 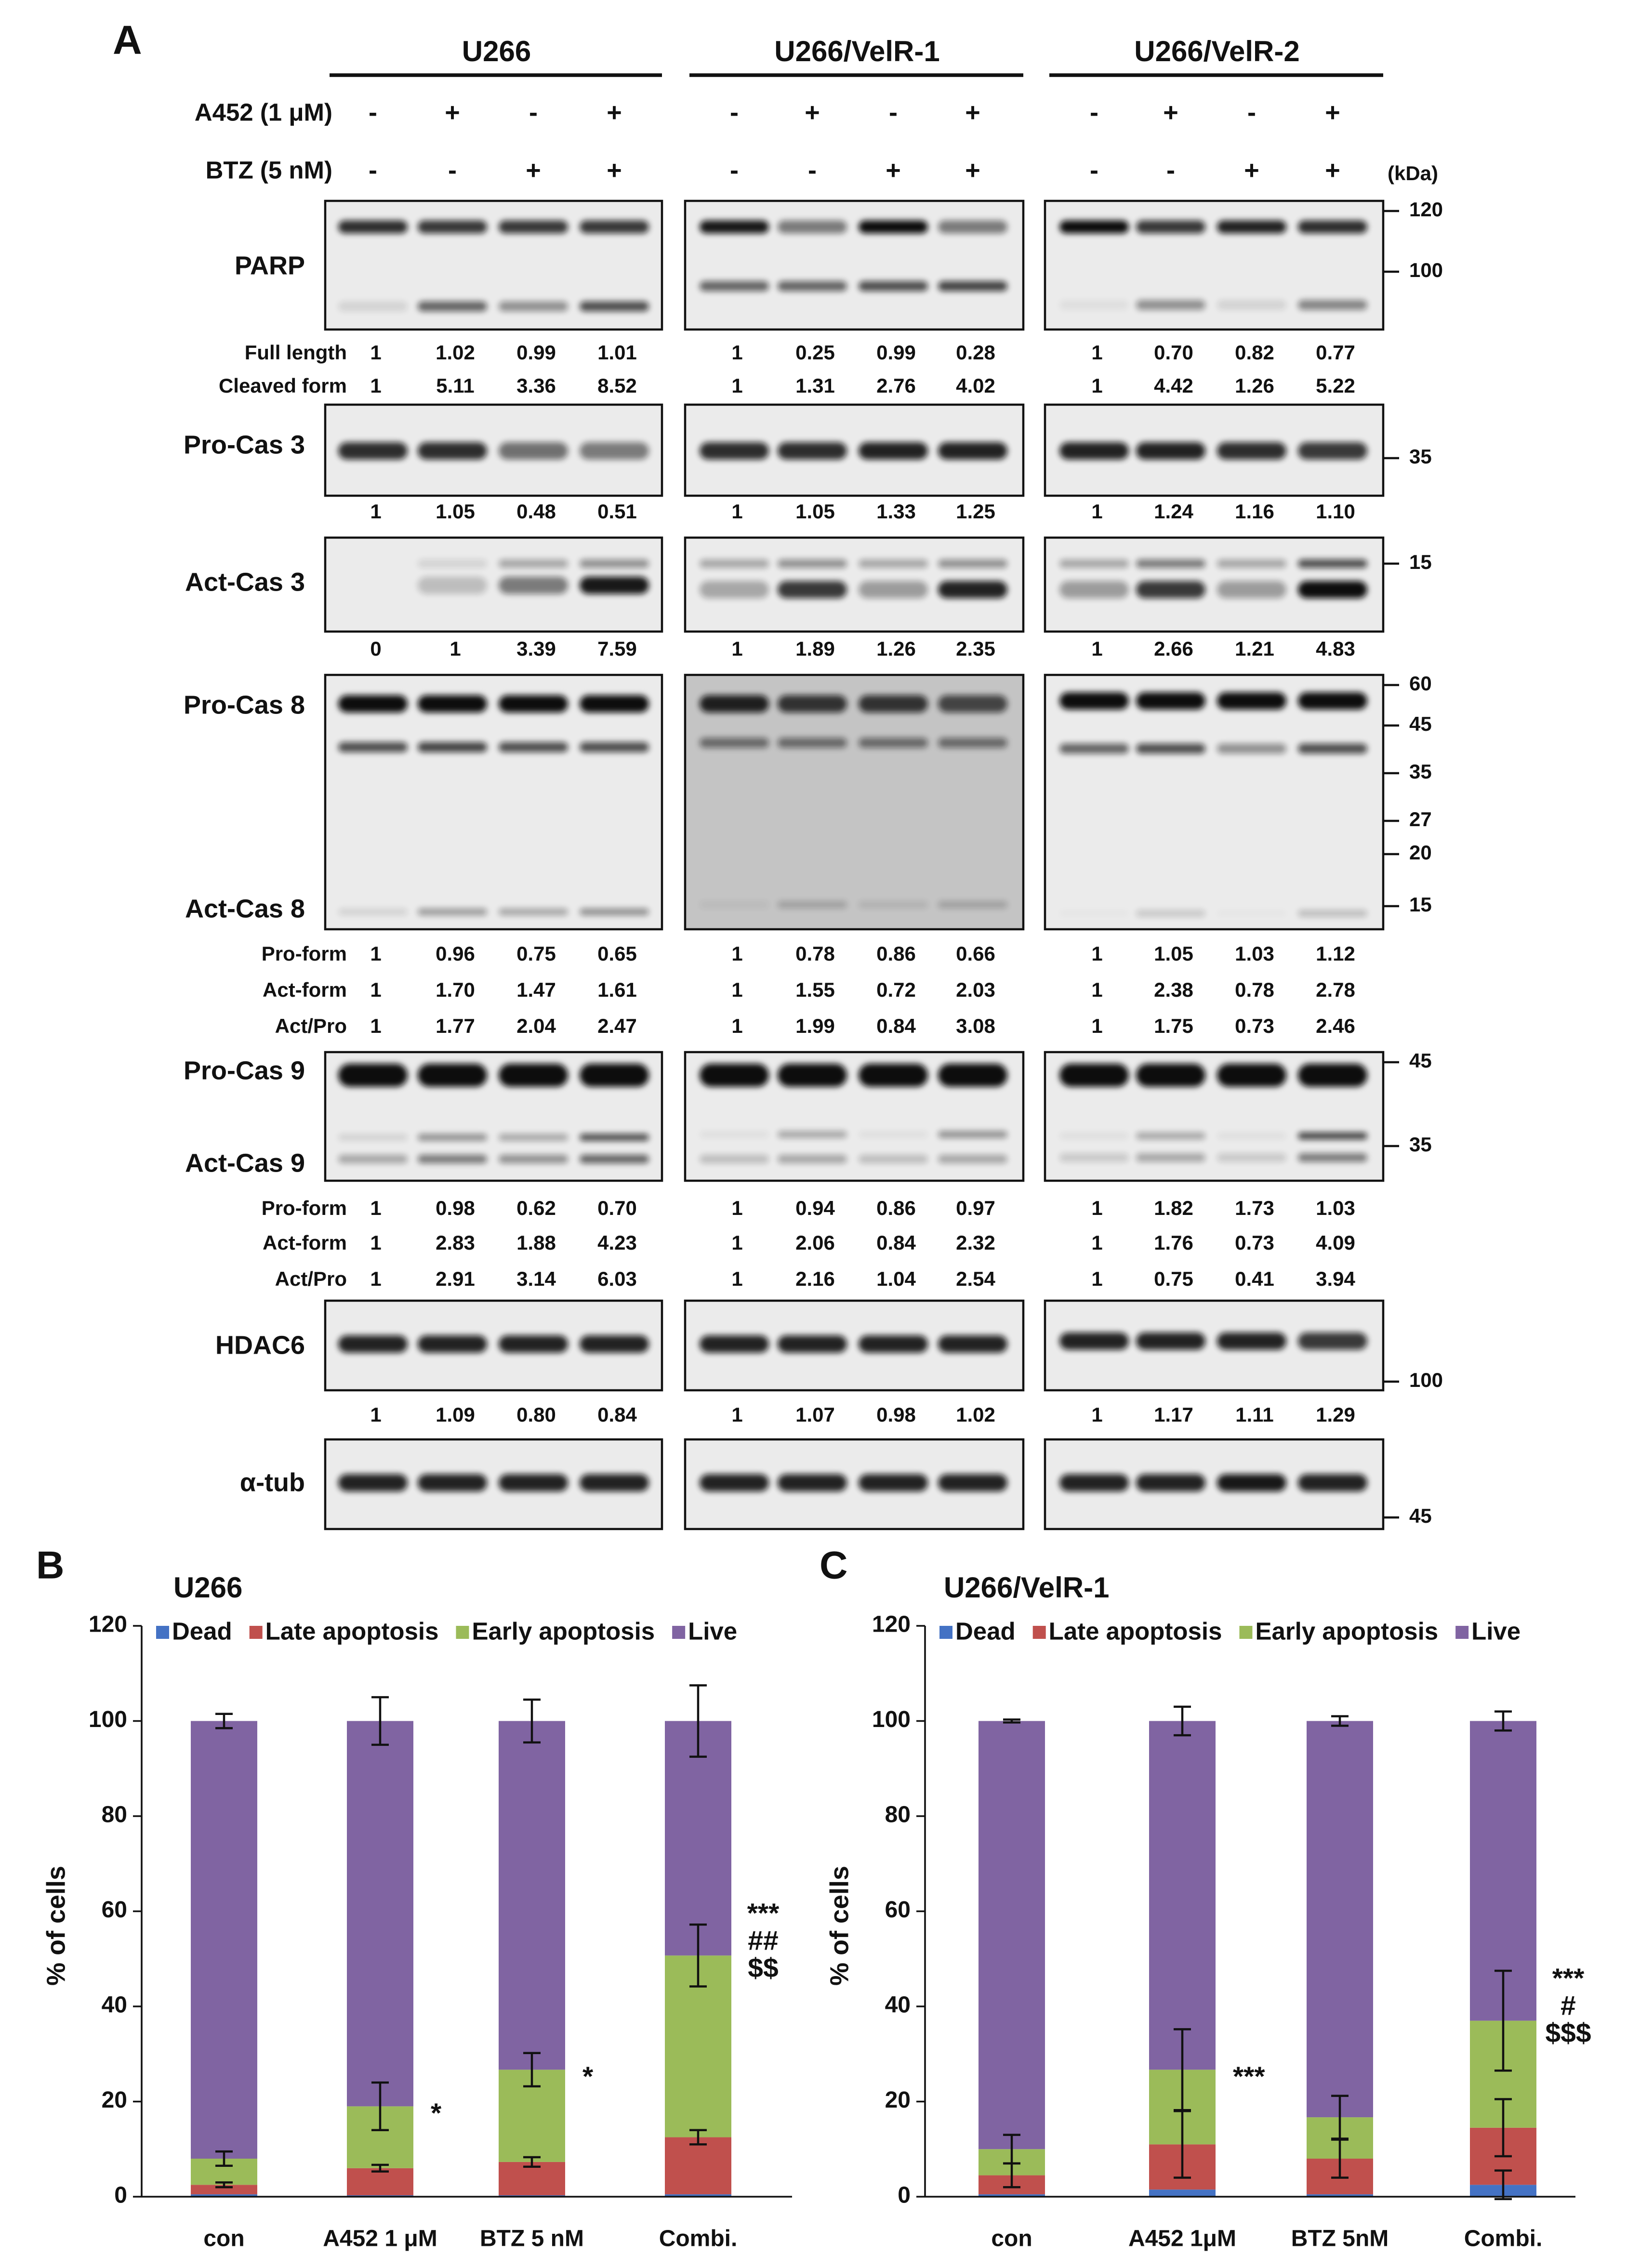 What do you see at coordinates (1568, 2006) in the screenshot?
I see `annotation: #` at bounding box center [1568, 2006].